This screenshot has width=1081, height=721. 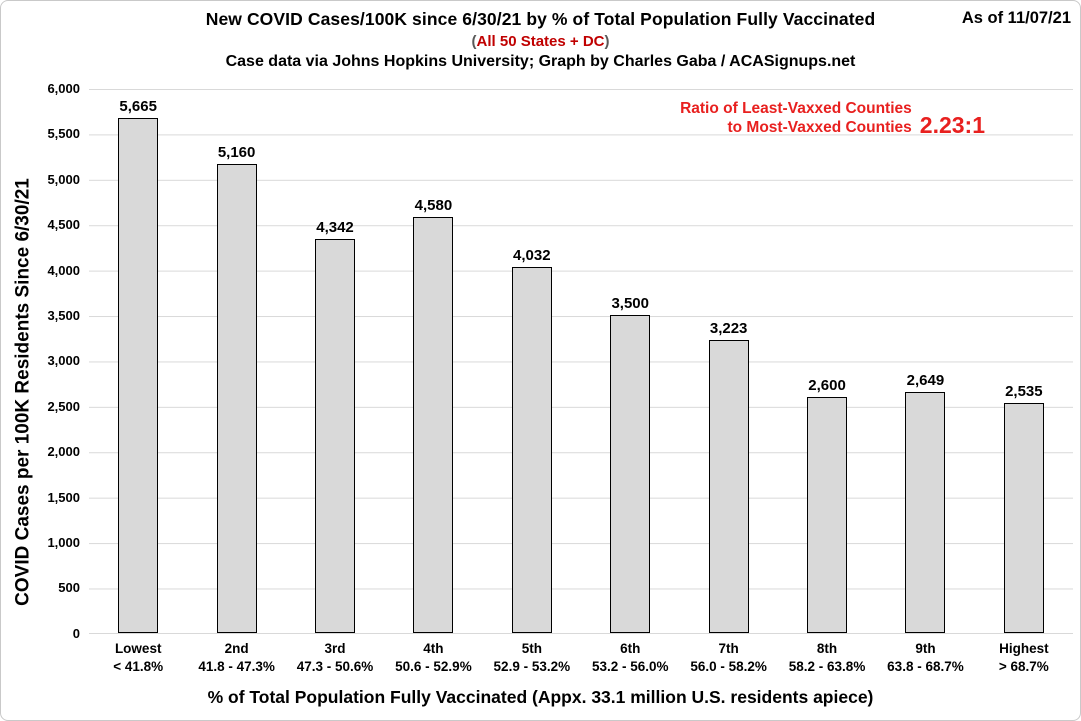 What do you see at coordinates (1023, 517) in the screenshot?
I see `bar-highest` at bounding box center [1023, 517].